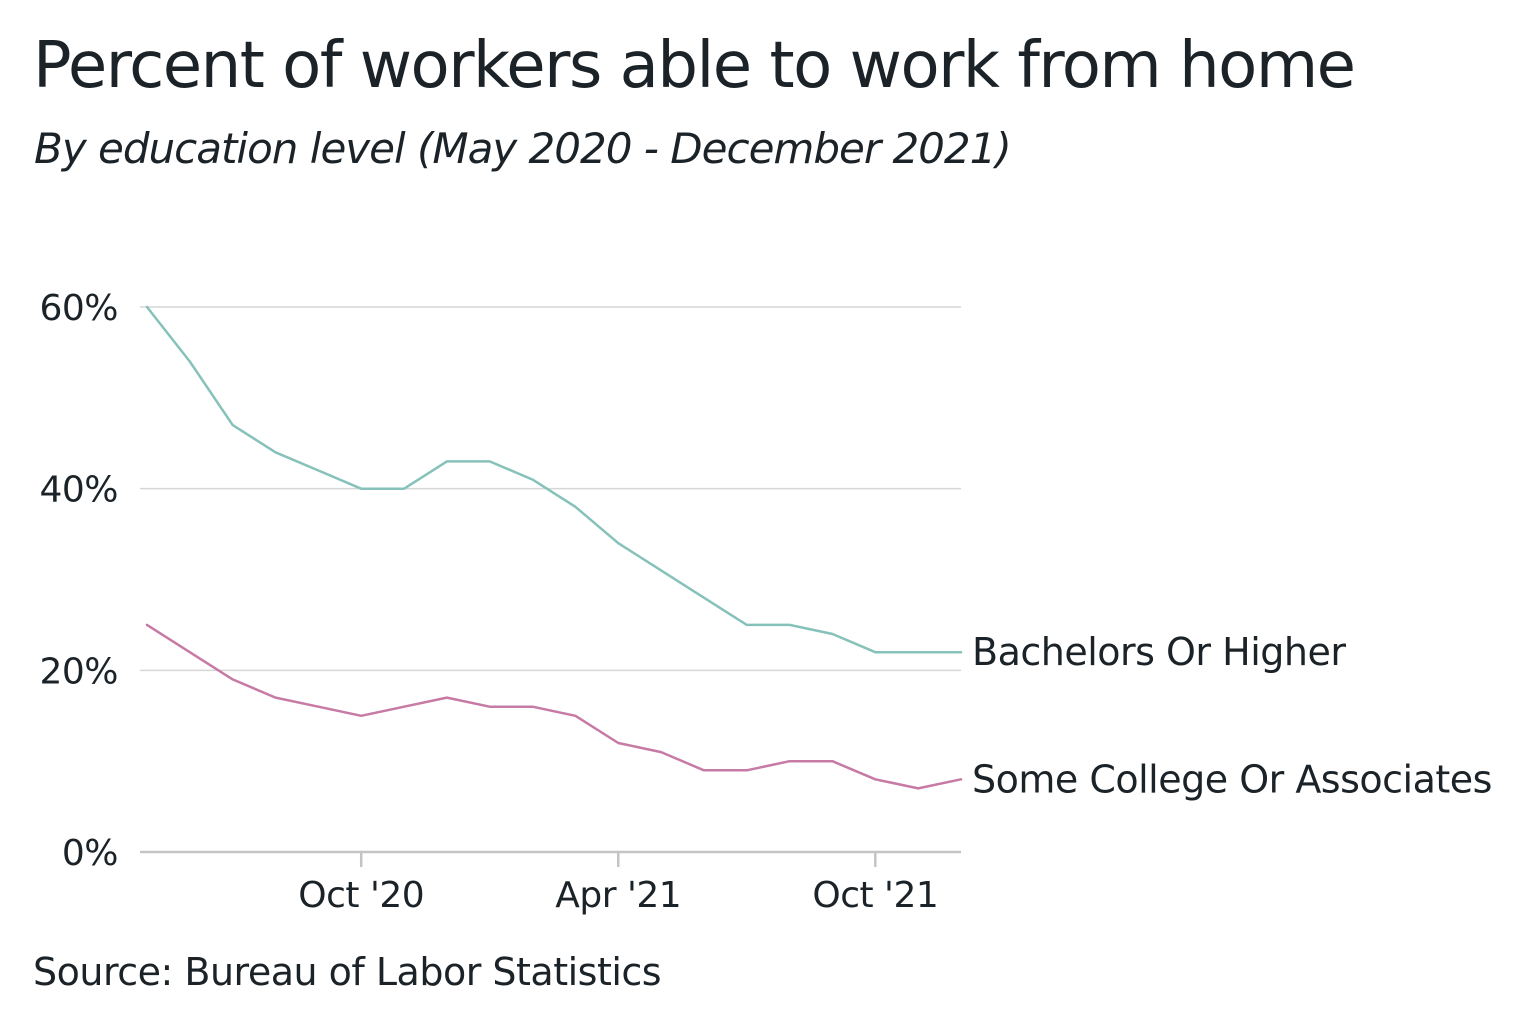  I want to click on y-tick-label: 40%, so click(78, 490).